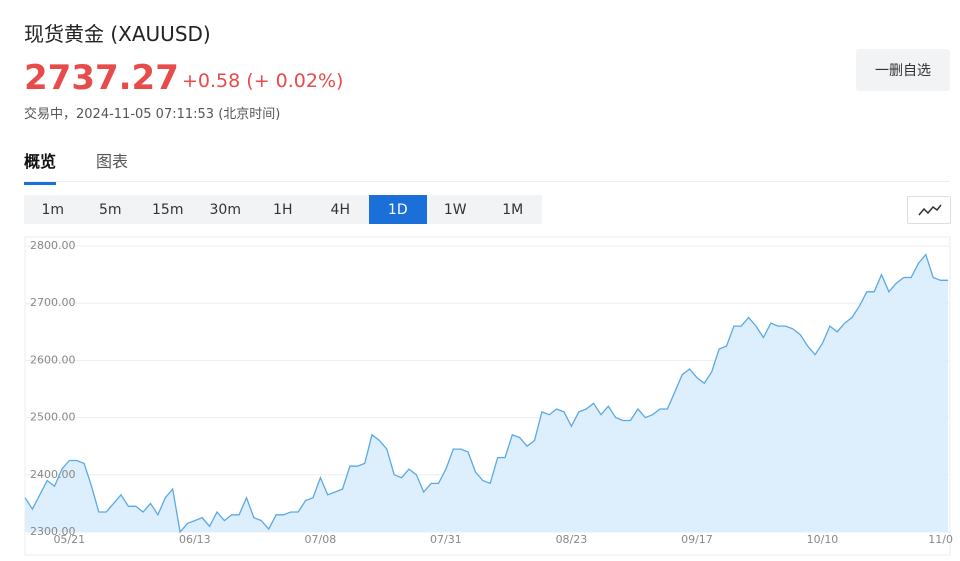 The image size is (960, 561). I want to click on tabs: 概览 图表, so click(76, 166).